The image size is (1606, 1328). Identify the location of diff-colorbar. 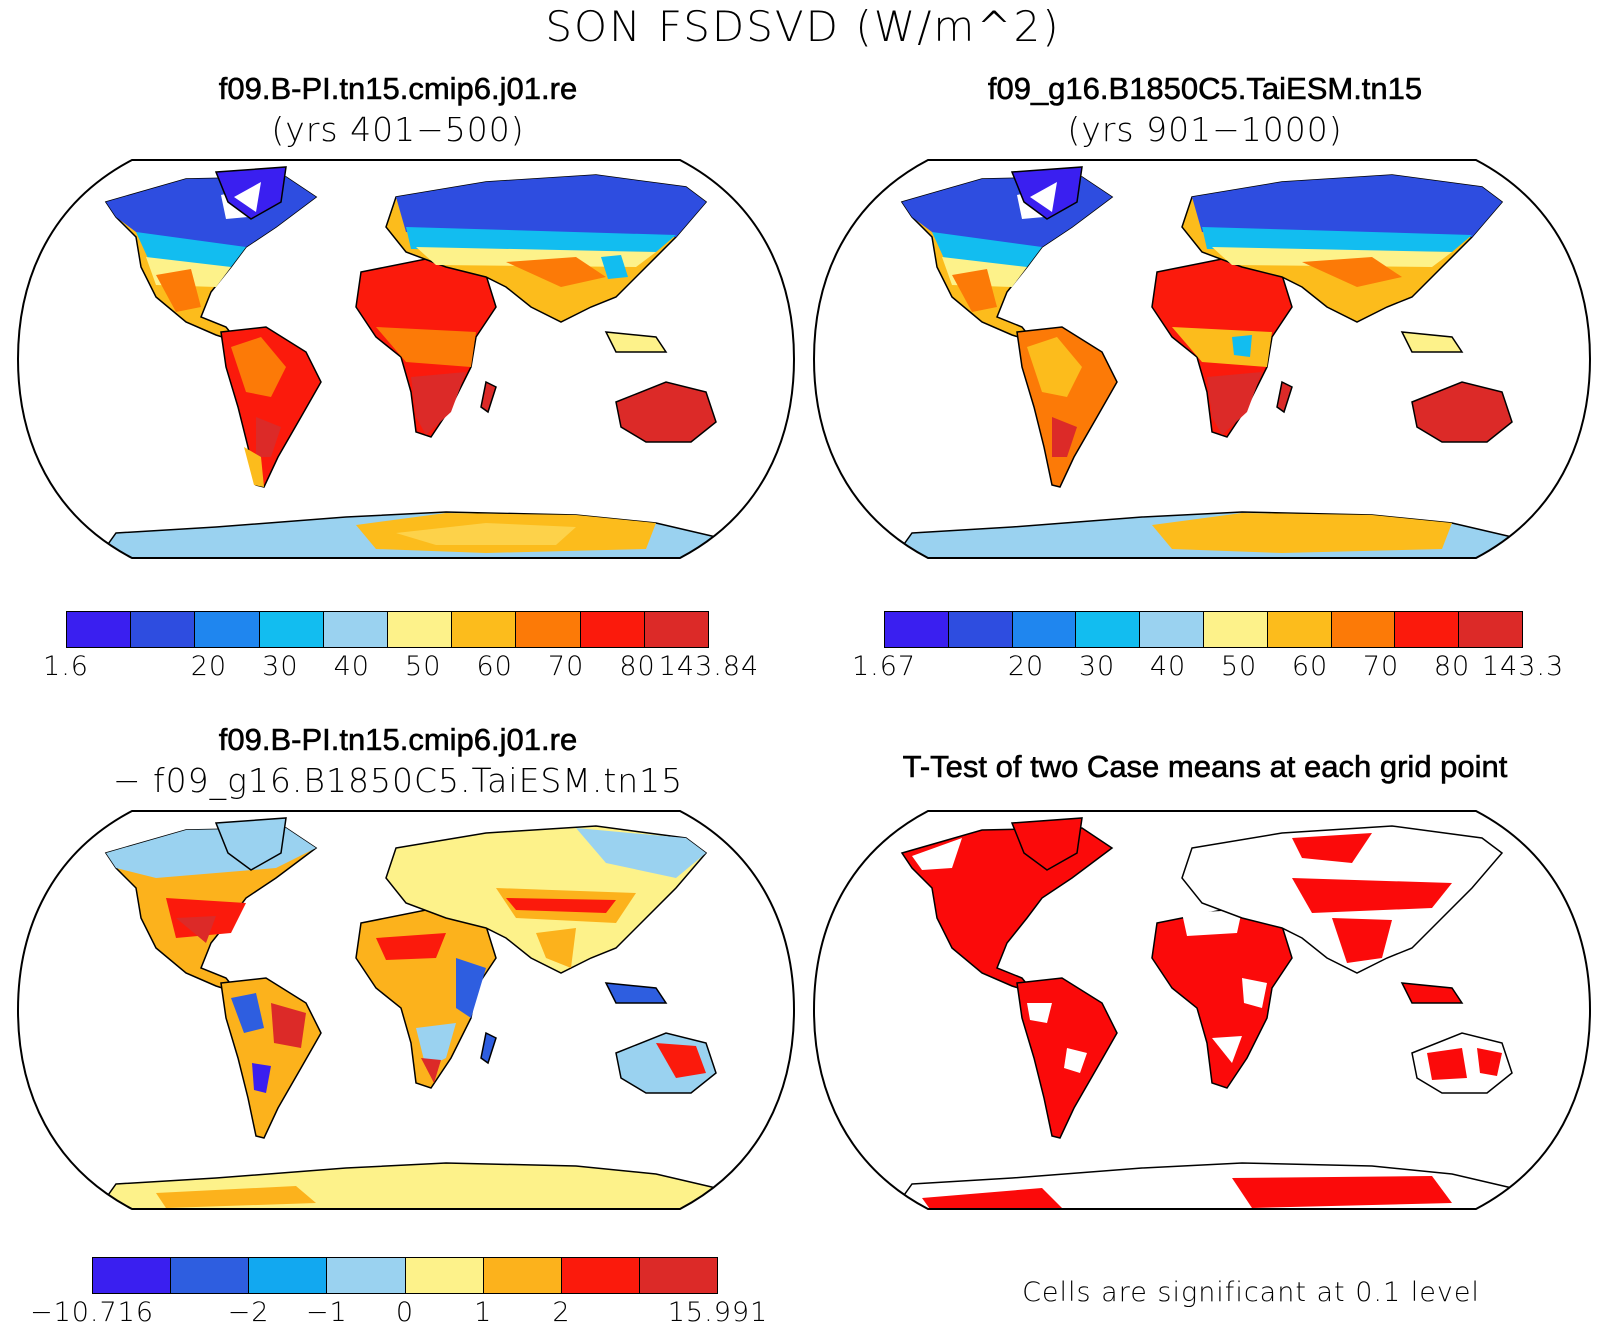
(405, 1275).